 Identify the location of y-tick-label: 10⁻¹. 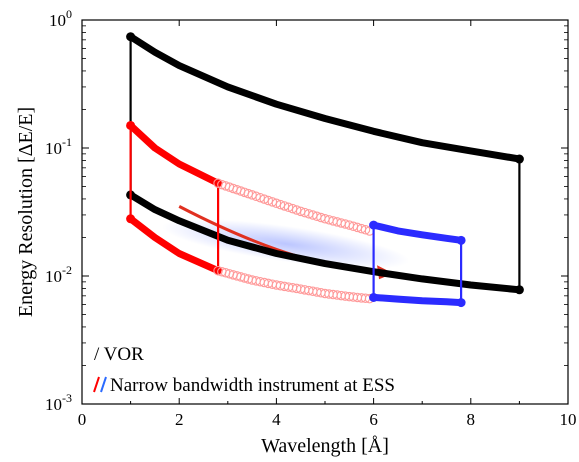
(58, 146).